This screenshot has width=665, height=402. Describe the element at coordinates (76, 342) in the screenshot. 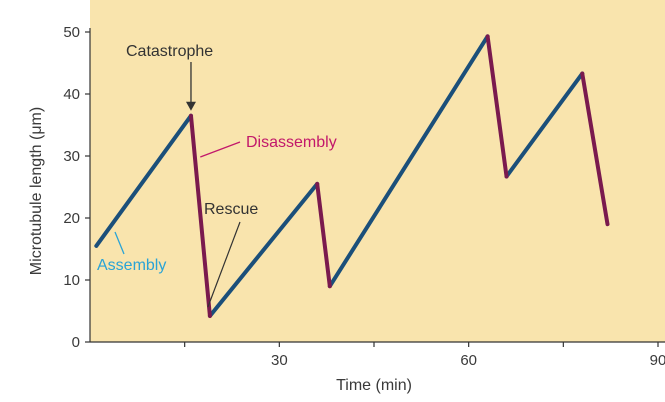

I see `y-tick-label: 0` at that location.